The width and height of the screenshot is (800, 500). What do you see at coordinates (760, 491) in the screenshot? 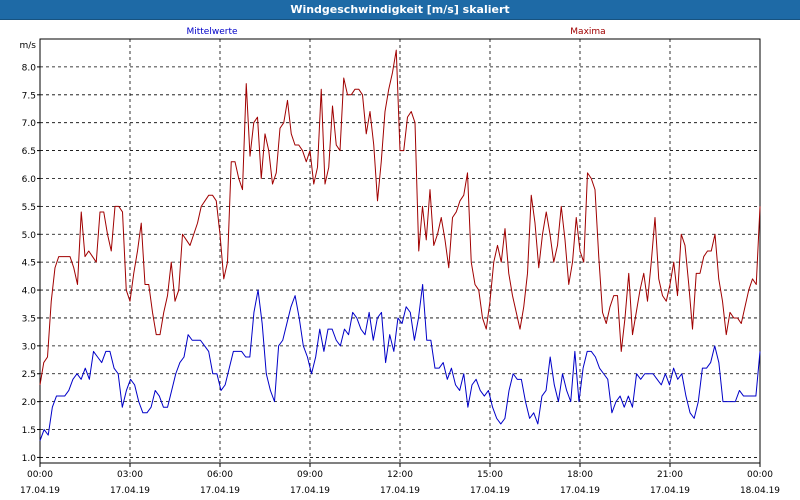
I see `x-tick-date-label: 18.04.19` at bounding box center [760, 491].